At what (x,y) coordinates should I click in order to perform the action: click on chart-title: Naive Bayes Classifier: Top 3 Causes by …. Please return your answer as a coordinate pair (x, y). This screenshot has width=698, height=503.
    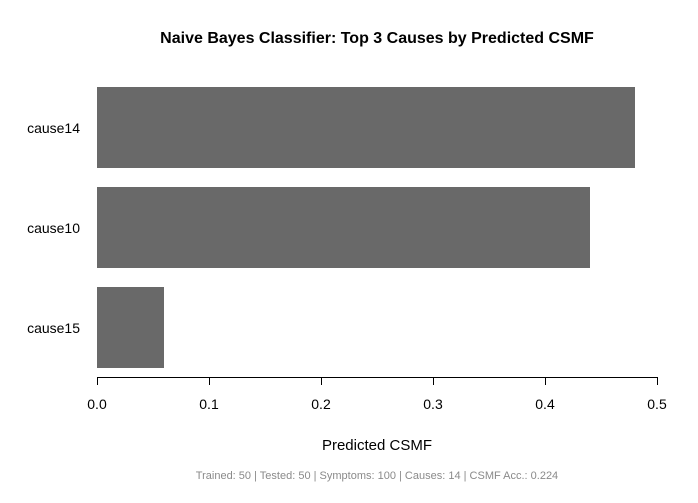
    Looking at the image, I should click on (377, 38).